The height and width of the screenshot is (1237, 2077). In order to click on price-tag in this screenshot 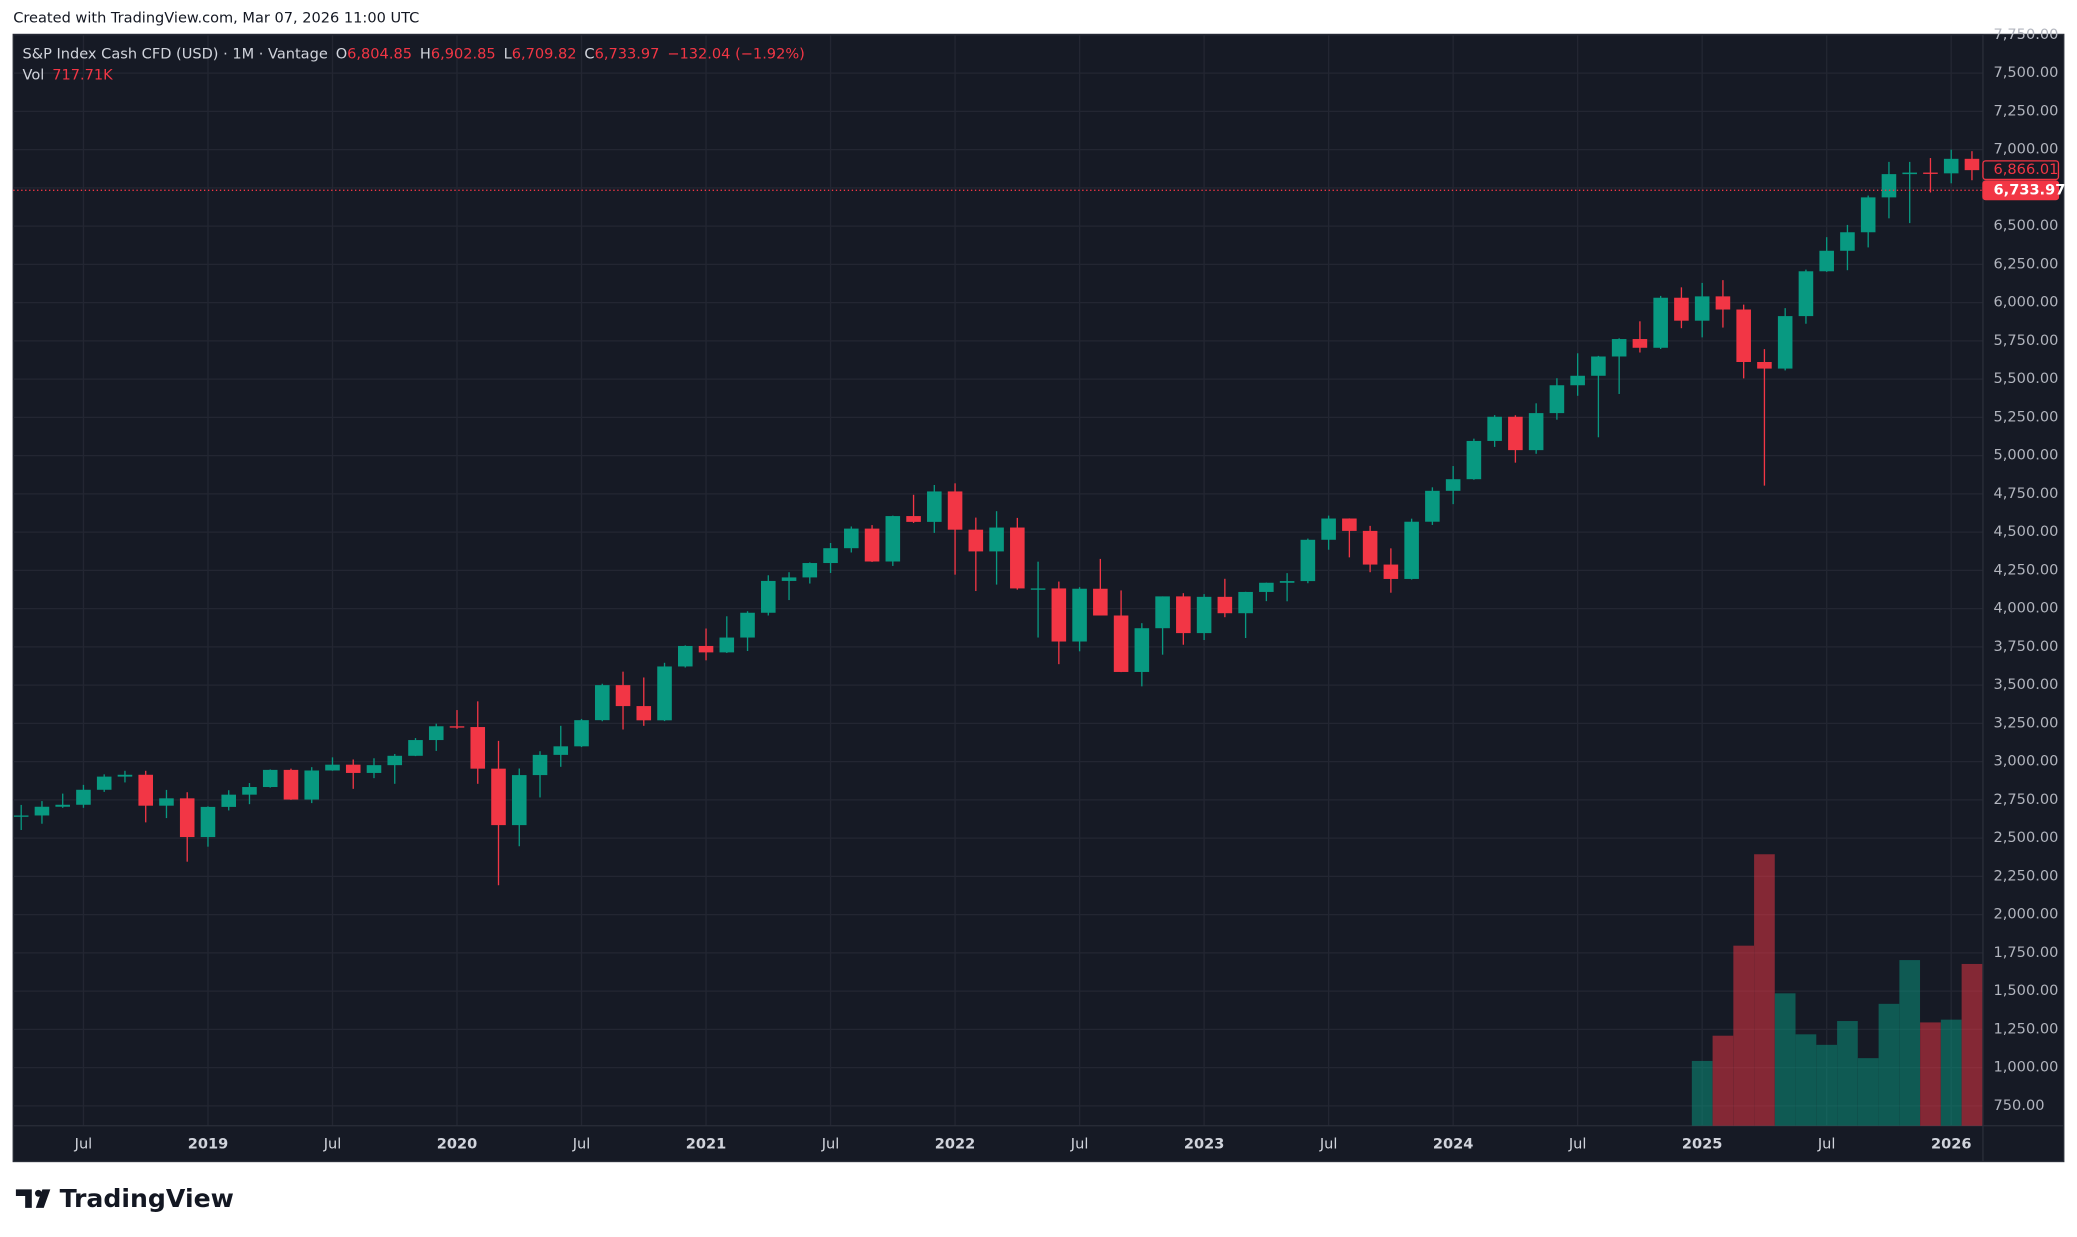, I will do `click(2021, 170)`.